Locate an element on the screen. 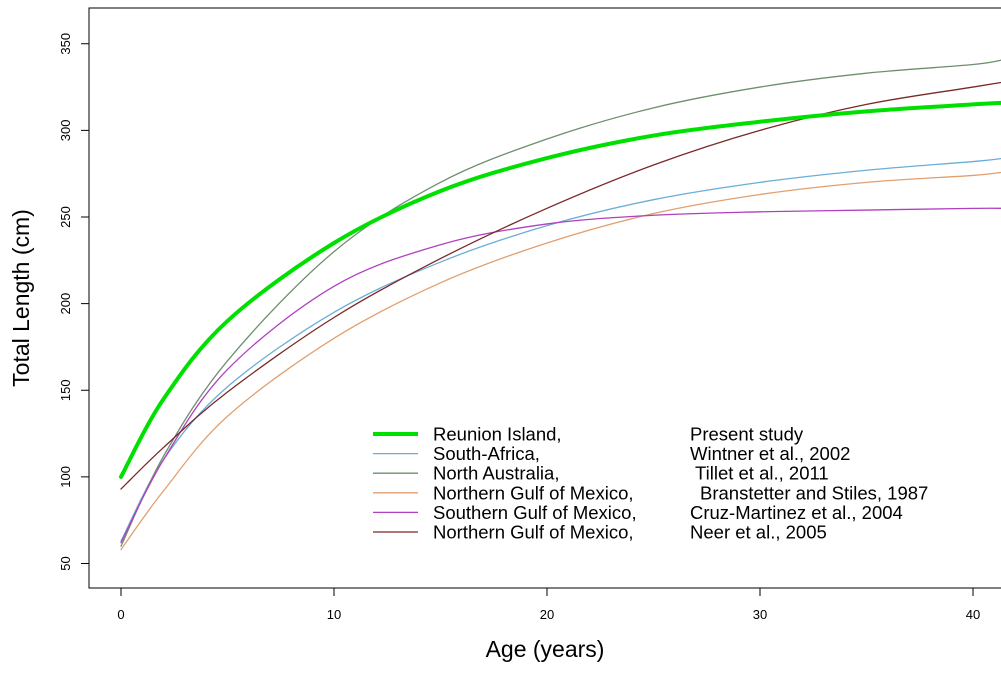 Image resolution: width=1001 pixels, height=675 pixels. x-tick-label: 40 is located at coordinates (973, 614).